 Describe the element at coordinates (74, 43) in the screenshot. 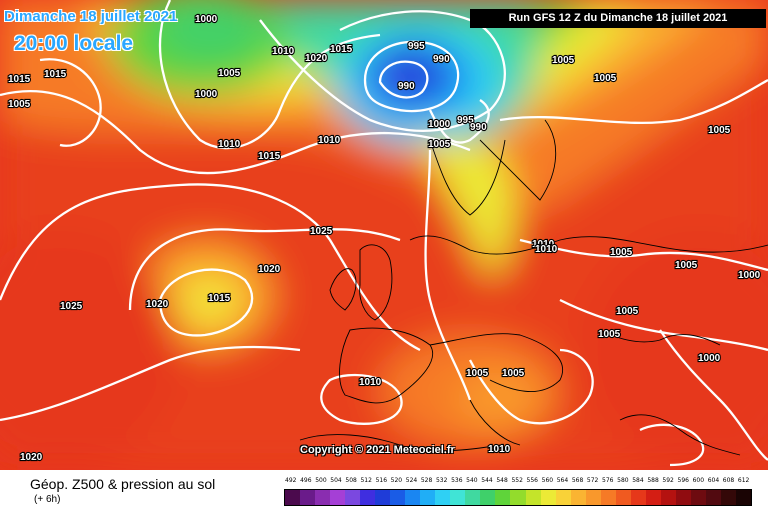

I see `forecast-time: 20:00 locale` at that location.